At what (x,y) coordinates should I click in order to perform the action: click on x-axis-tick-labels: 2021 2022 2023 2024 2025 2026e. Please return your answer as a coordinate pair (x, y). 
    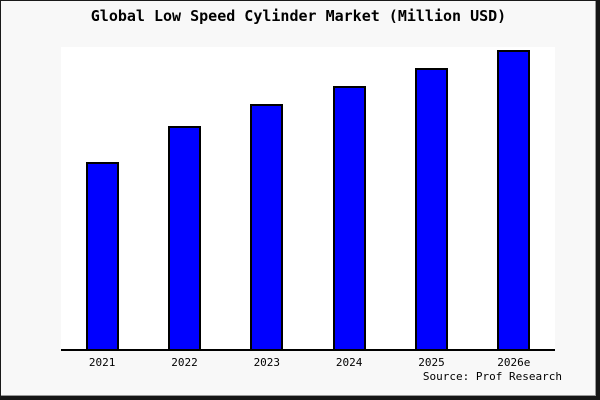
    Looking at the image, I should click on (308, 362).